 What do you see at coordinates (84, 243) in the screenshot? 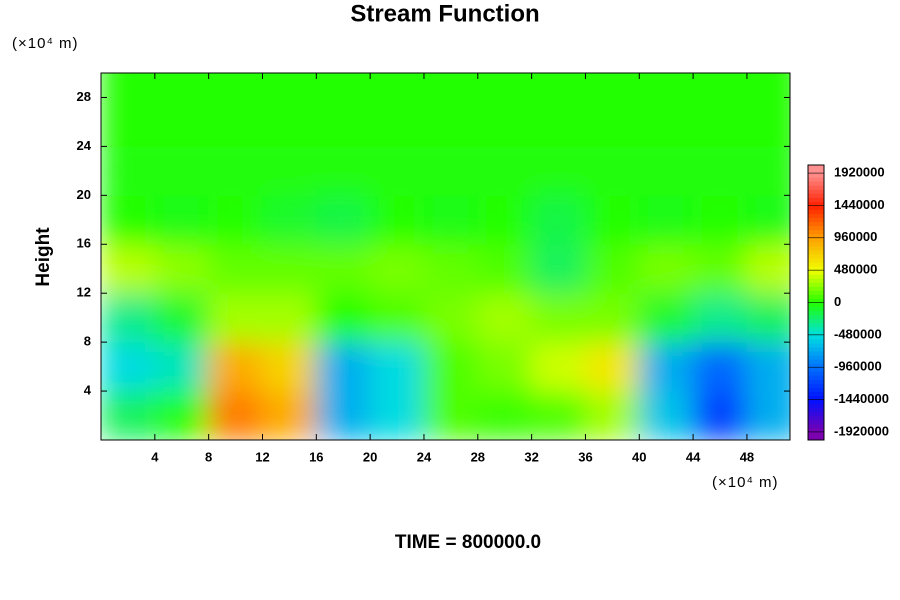
I see `y-tick-label: 16` at bounding box center [84, 243].